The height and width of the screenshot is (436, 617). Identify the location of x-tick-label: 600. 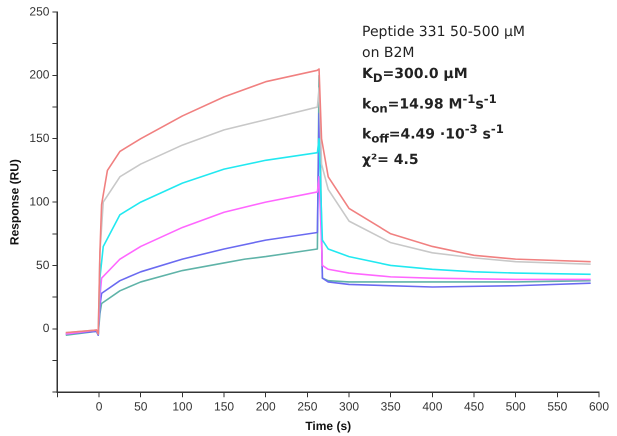
(599, 407).